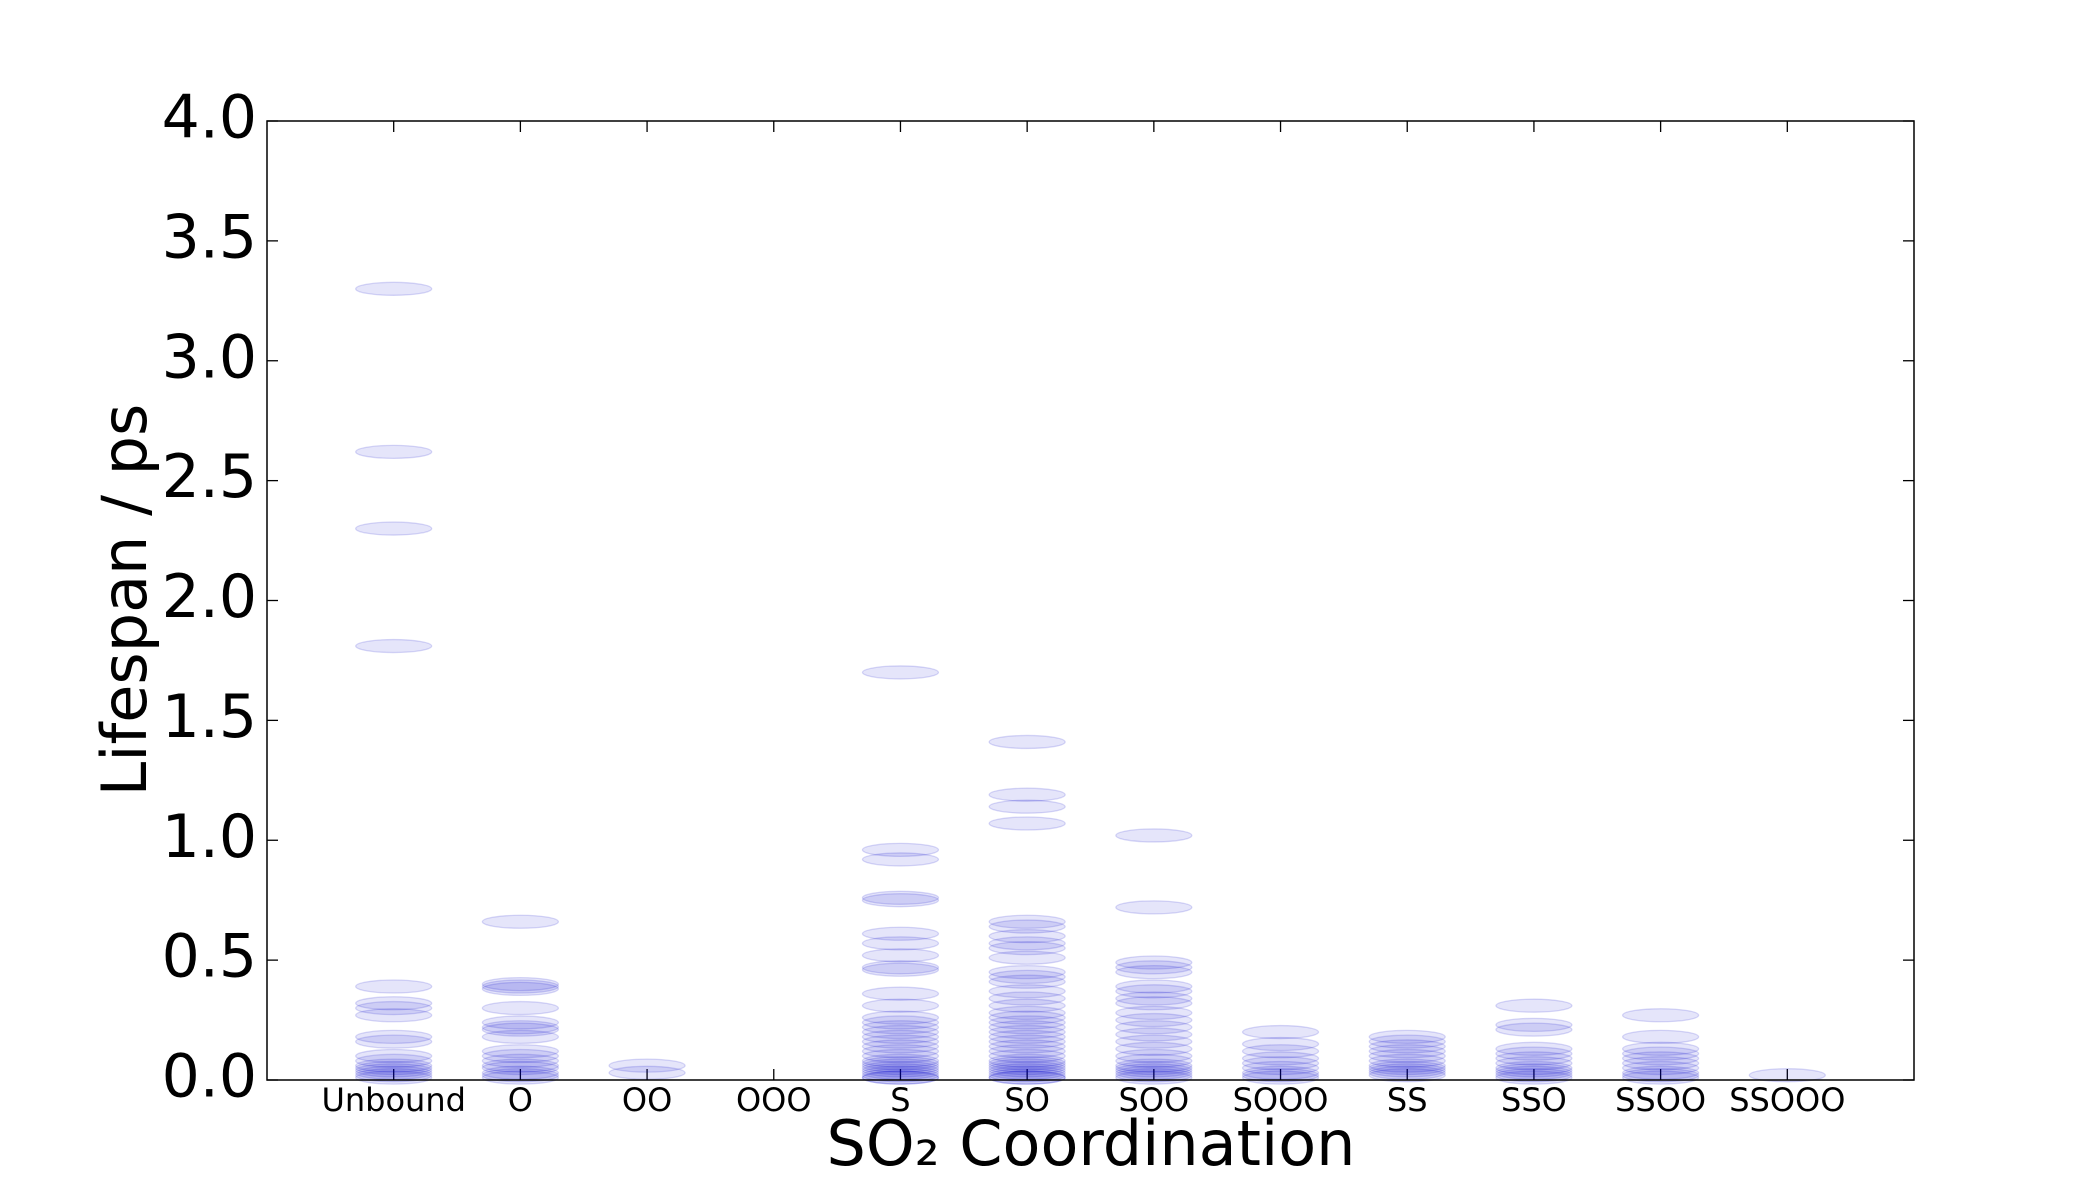 The width and height of the screenshot is (2100, 1185). Describe the element at coordinates (1407, 1100) in the screenshot. I see `x-tick-label: SS` at that location.